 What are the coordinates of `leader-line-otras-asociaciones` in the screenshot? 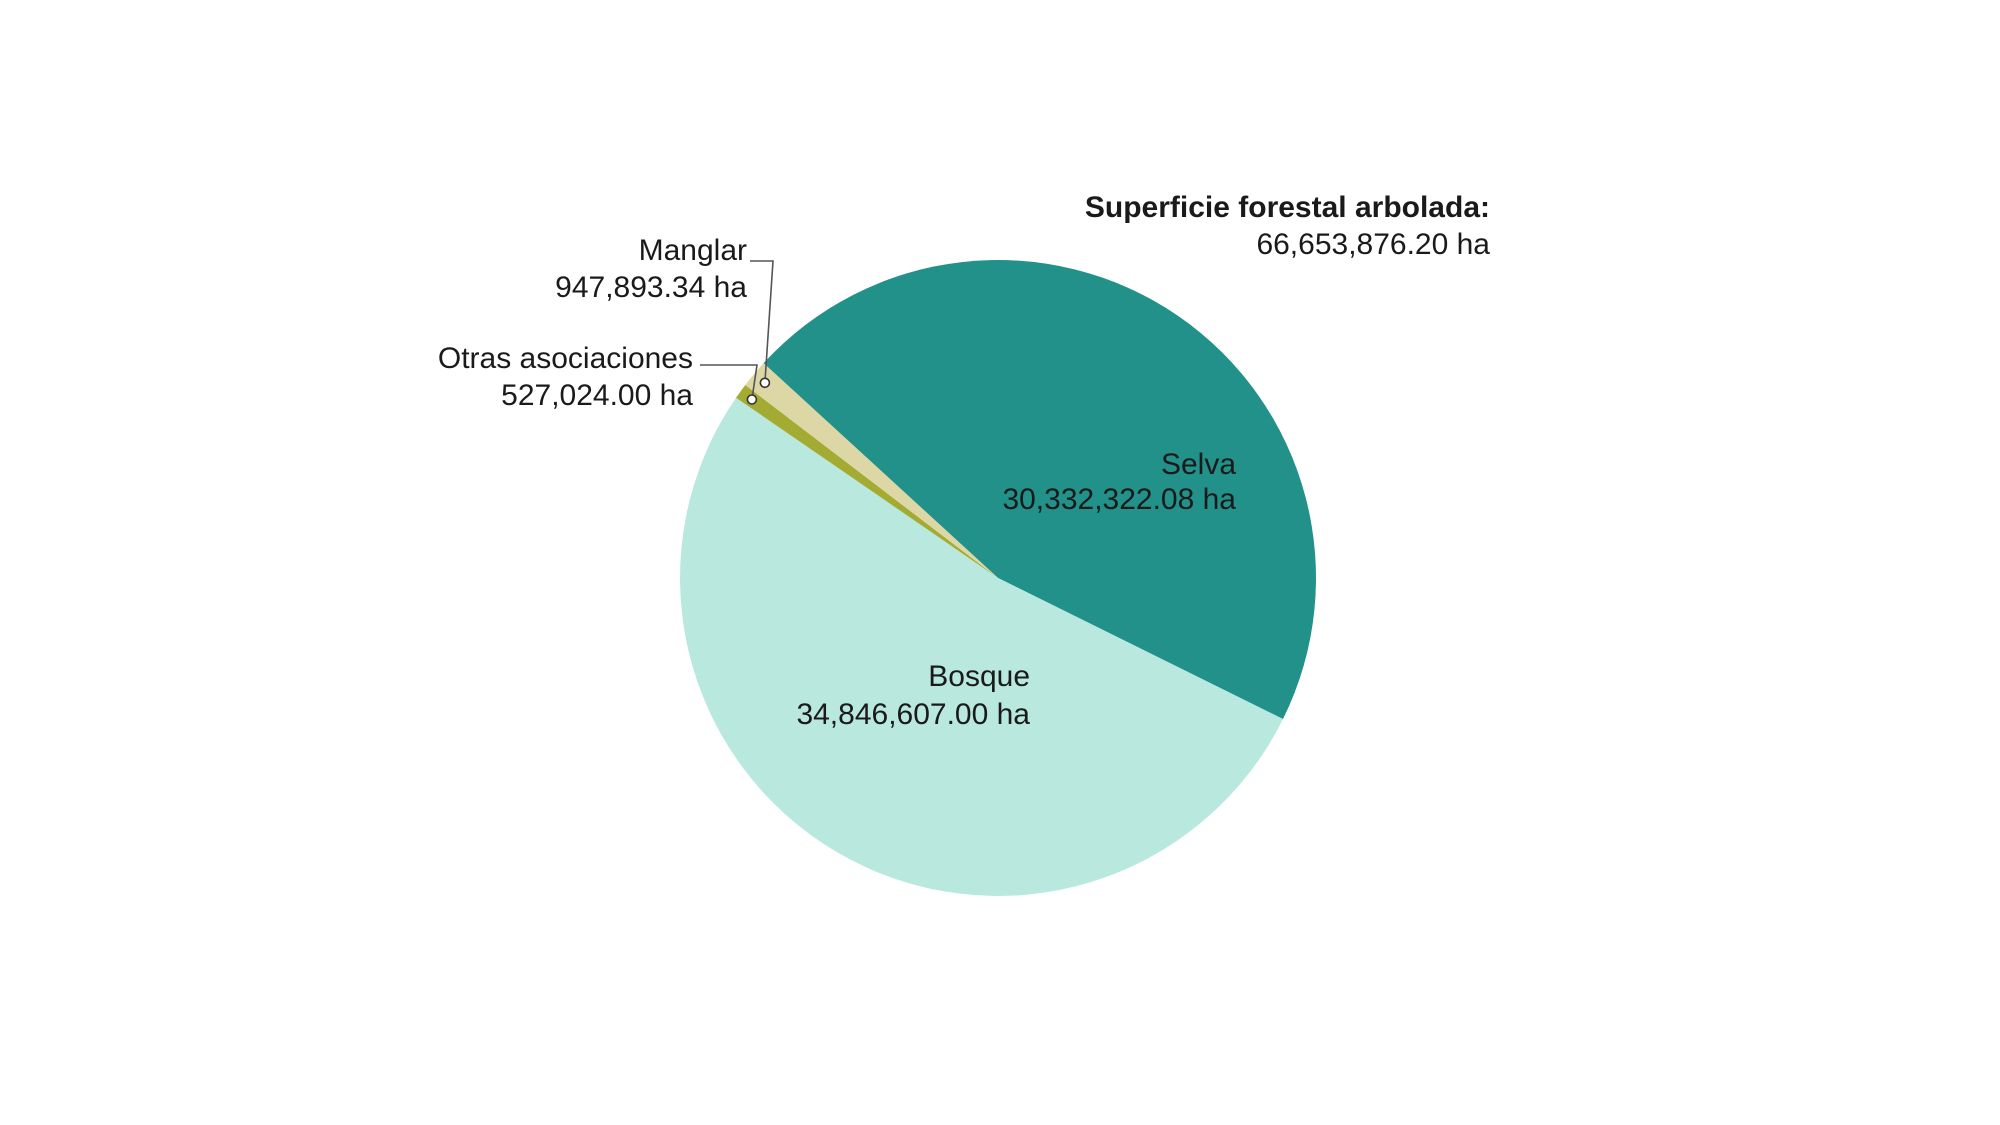 It's located at (729, 382).